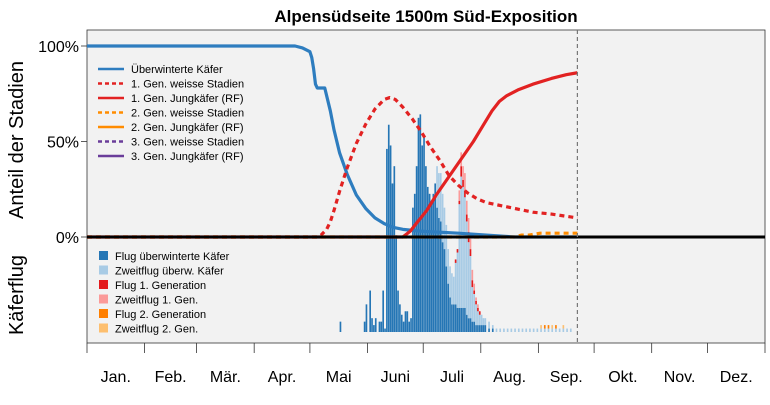 This screenshot has height=405, width=770. I want to click on legend-label: 1. Gen. weisse Stadien, so click(187, 85).